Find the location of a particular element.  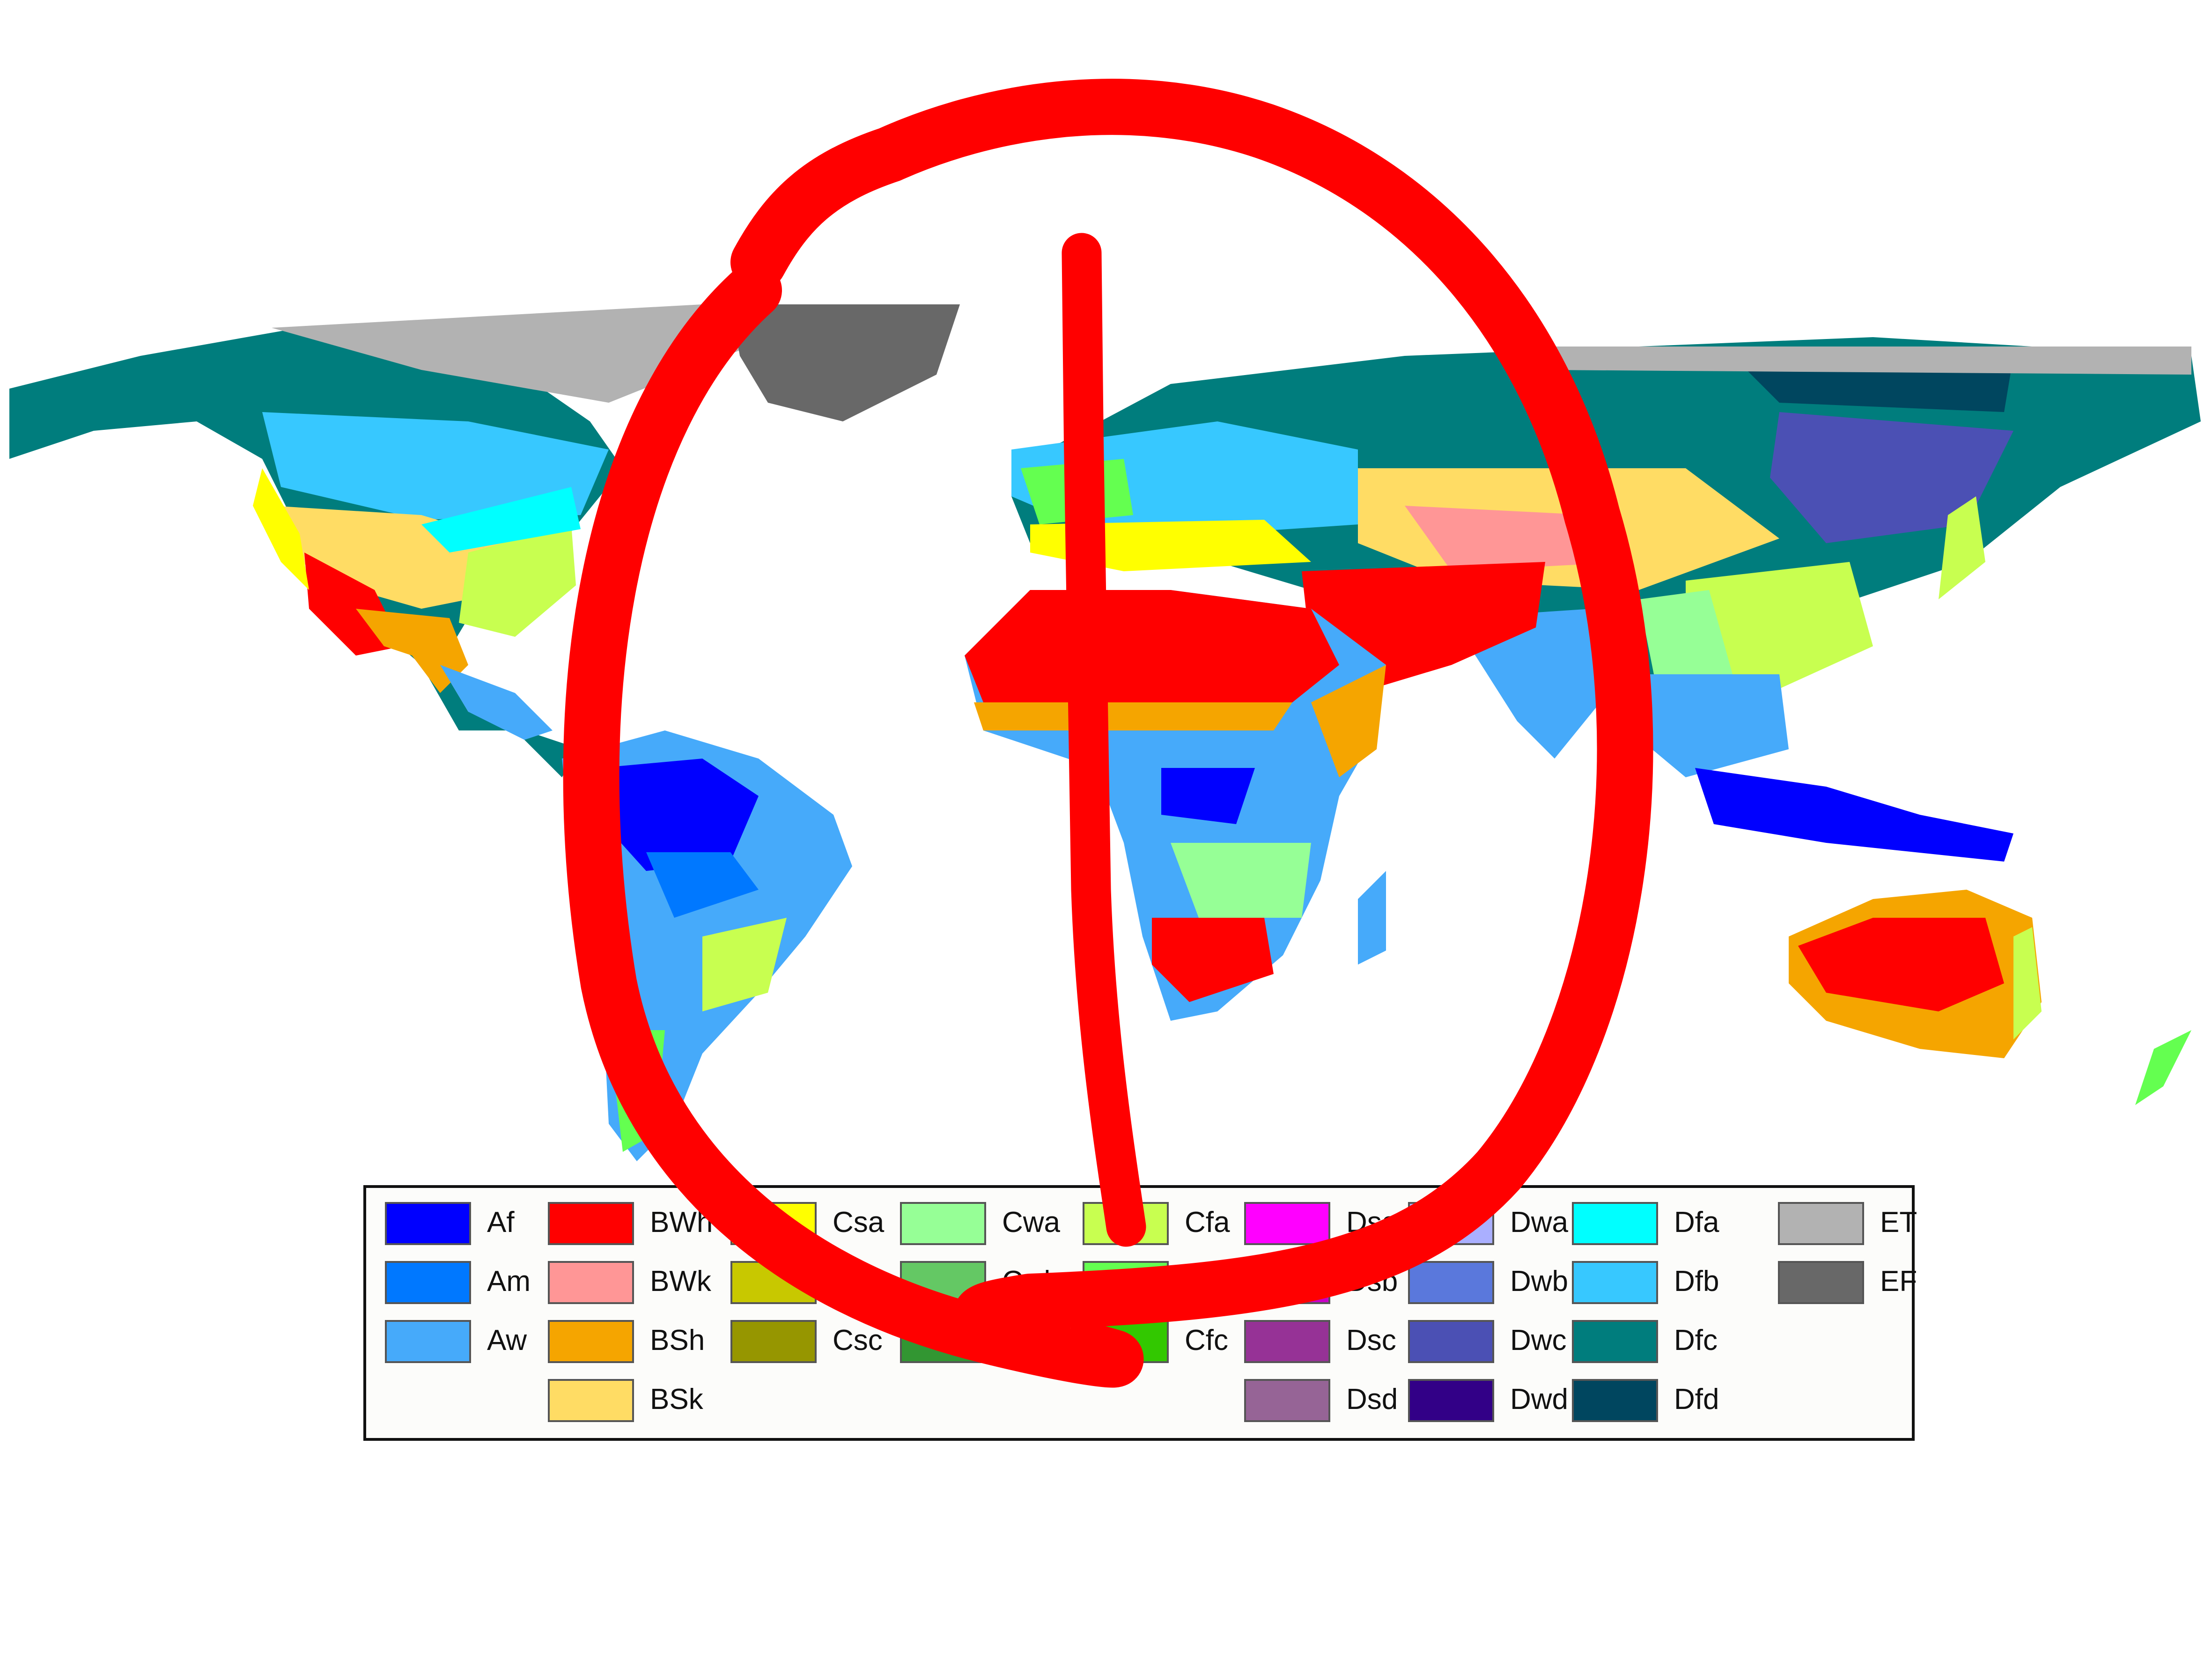

legend-code: Dsb is located at coordinates (1372, 1282).